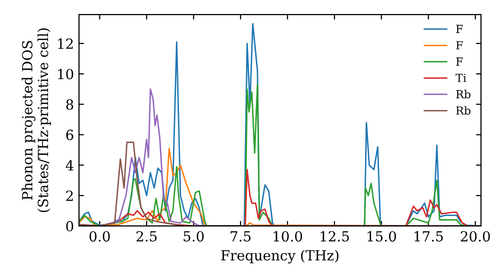 The image size is (500, 280). Describe the element at coordinates (461, 78) in the screenshot. I see `legend-label: Ti` at that location.